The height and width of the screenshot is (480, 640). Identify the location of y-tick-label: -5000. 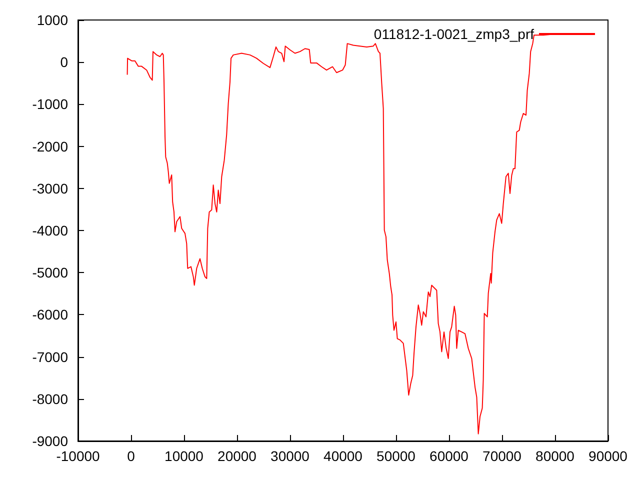
(50, 272).